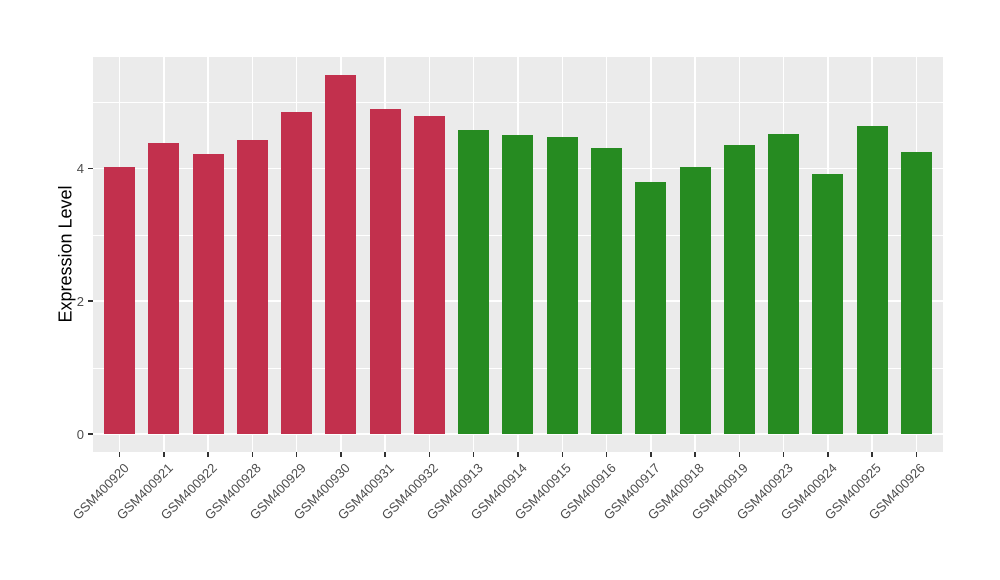 The width and height of the screenshot is (1000, 580). Describe the element at coordinates (473, 454) in the screenshot. I see `x-tick-mark-GSM400913` at that location.